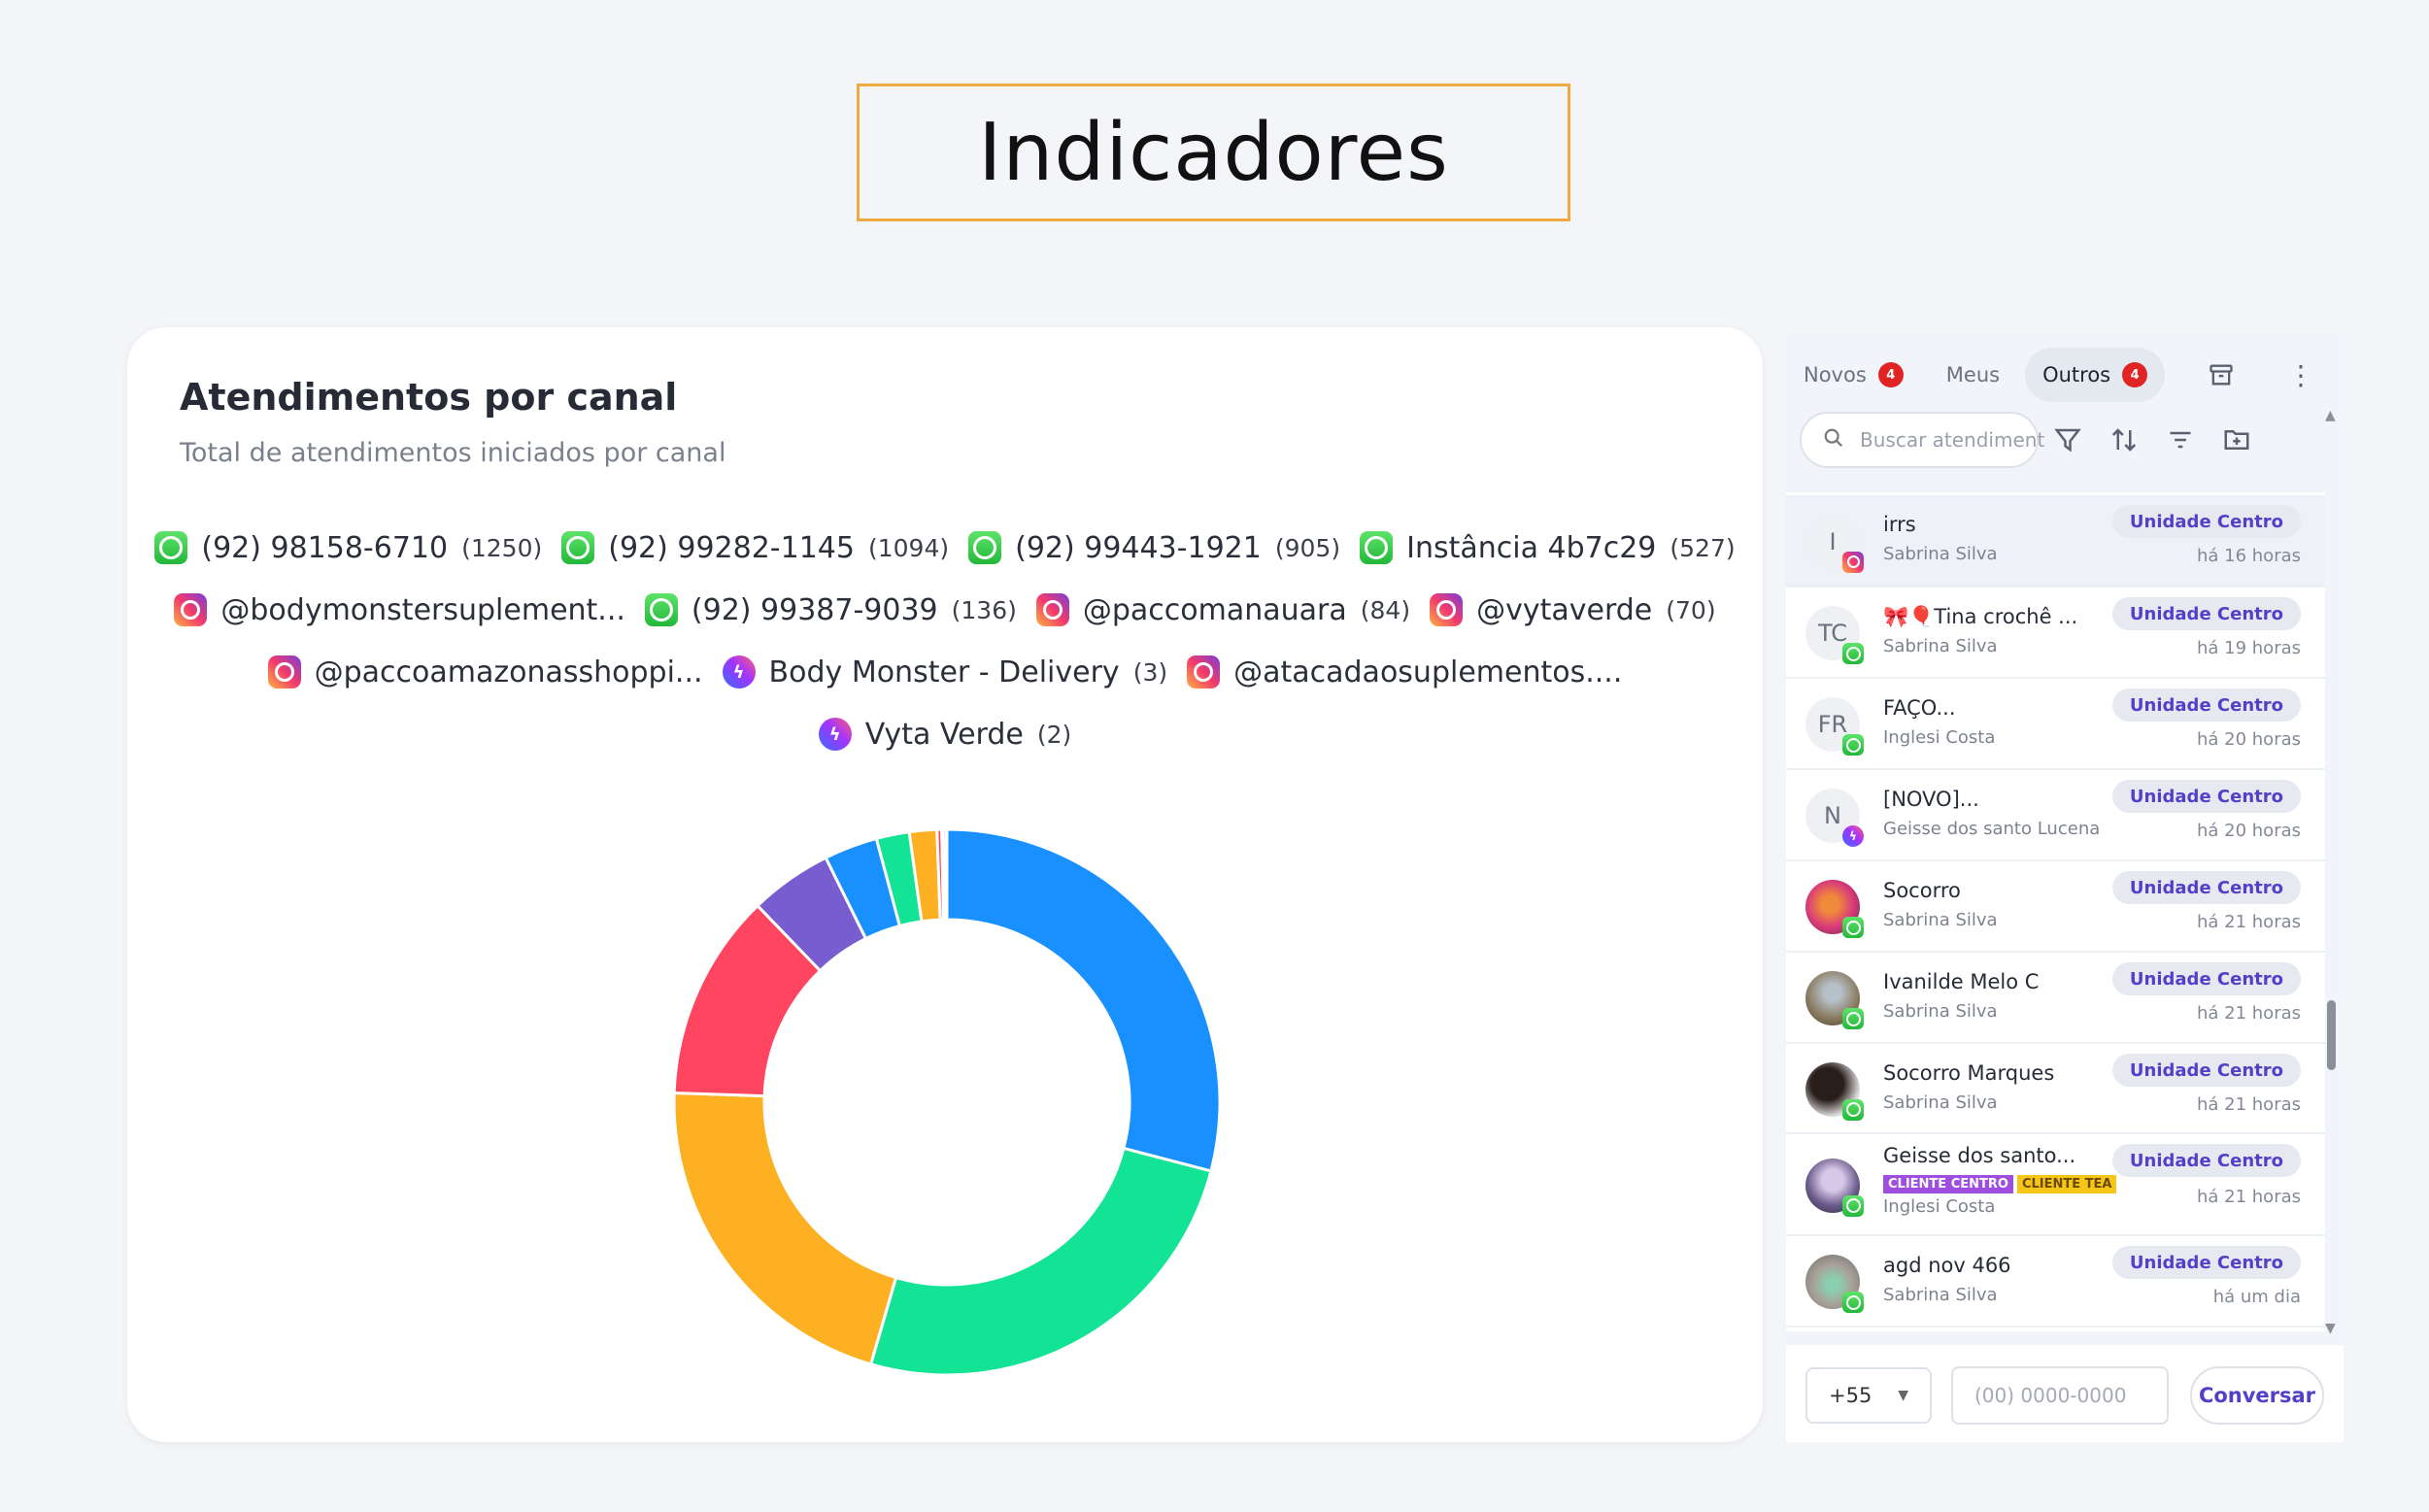  Describe the element at coordinates (2221, 374) in the screenshot. I see `archive-icon` at that location.